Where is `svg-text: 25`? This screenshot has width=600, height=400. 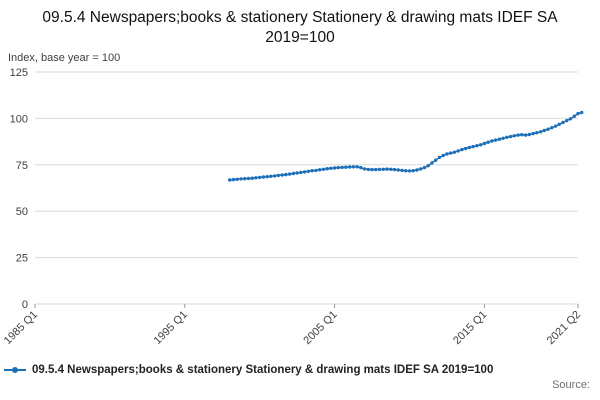 svg-text: 25 is located at coordinates (22, 259).